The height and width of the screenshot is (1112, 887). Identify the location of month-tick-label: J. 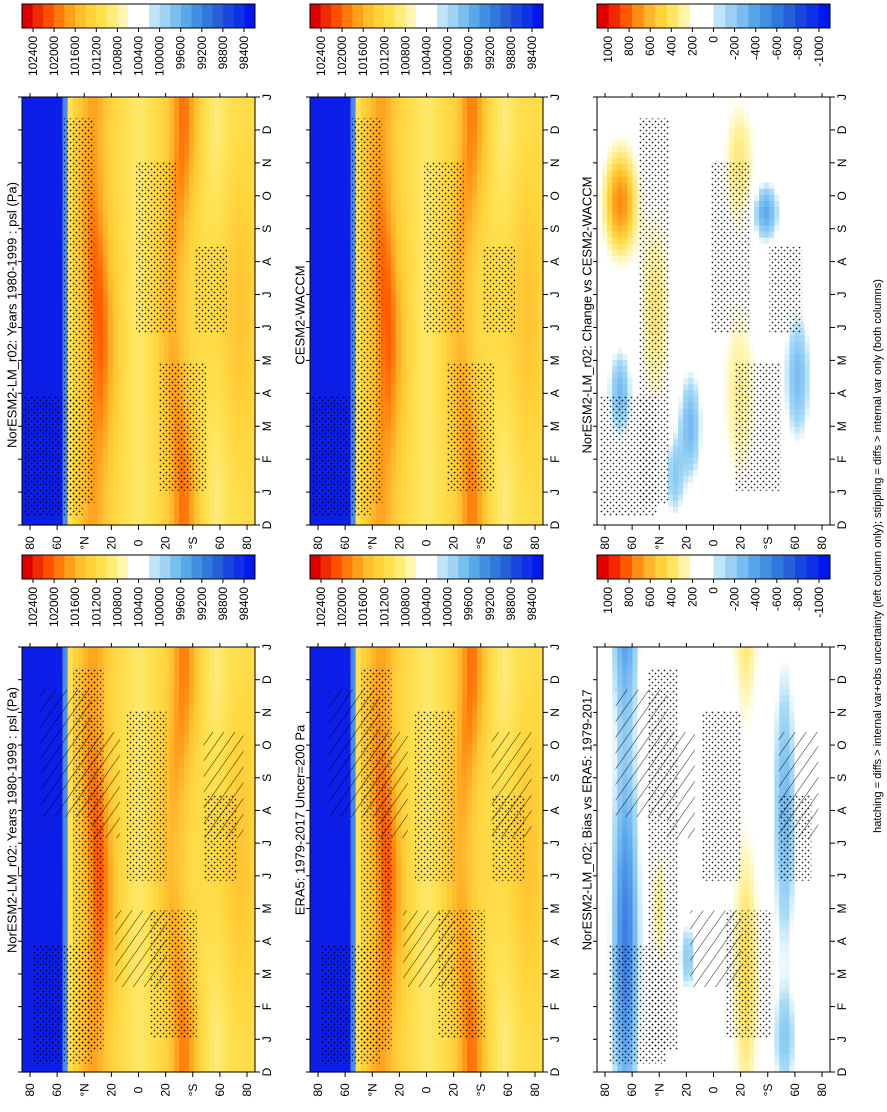
(267, 1039).